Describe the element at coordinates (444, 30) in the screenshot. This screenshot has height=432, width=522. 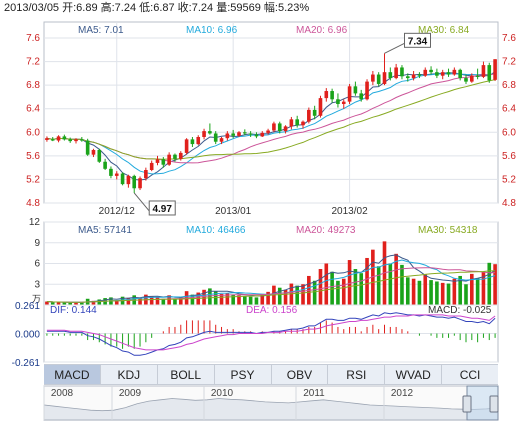
I see `price-legend-ma30: MA30: 6.84` at that location.